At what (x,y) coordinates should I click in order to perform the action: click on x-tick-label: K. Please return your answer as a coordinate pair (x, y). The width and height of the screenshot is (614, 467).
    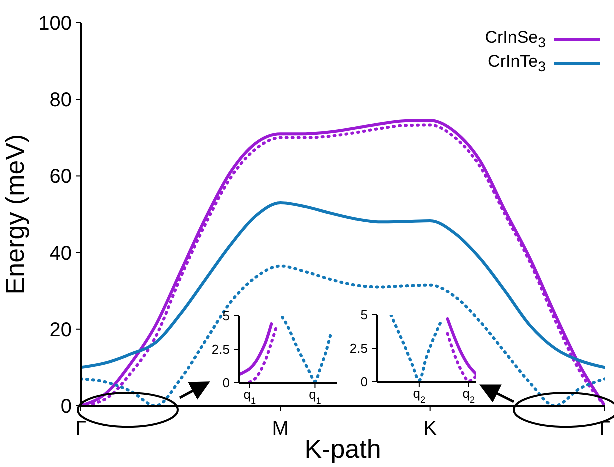
    Looking at the image, I should click on (431, 429).